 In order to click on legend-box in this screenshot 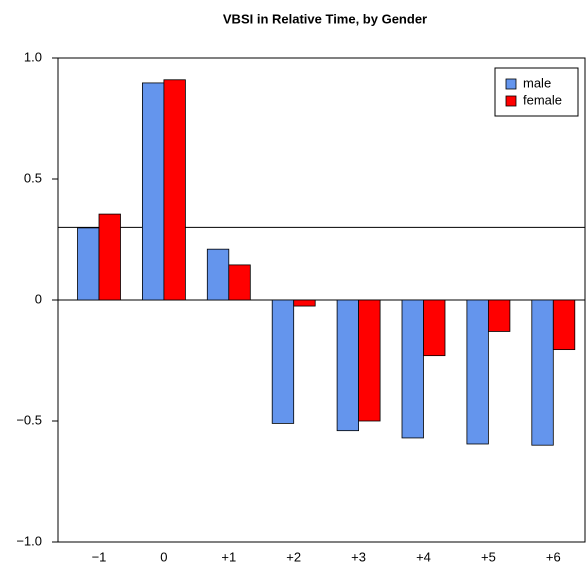, I will do `click(536, 92)`.